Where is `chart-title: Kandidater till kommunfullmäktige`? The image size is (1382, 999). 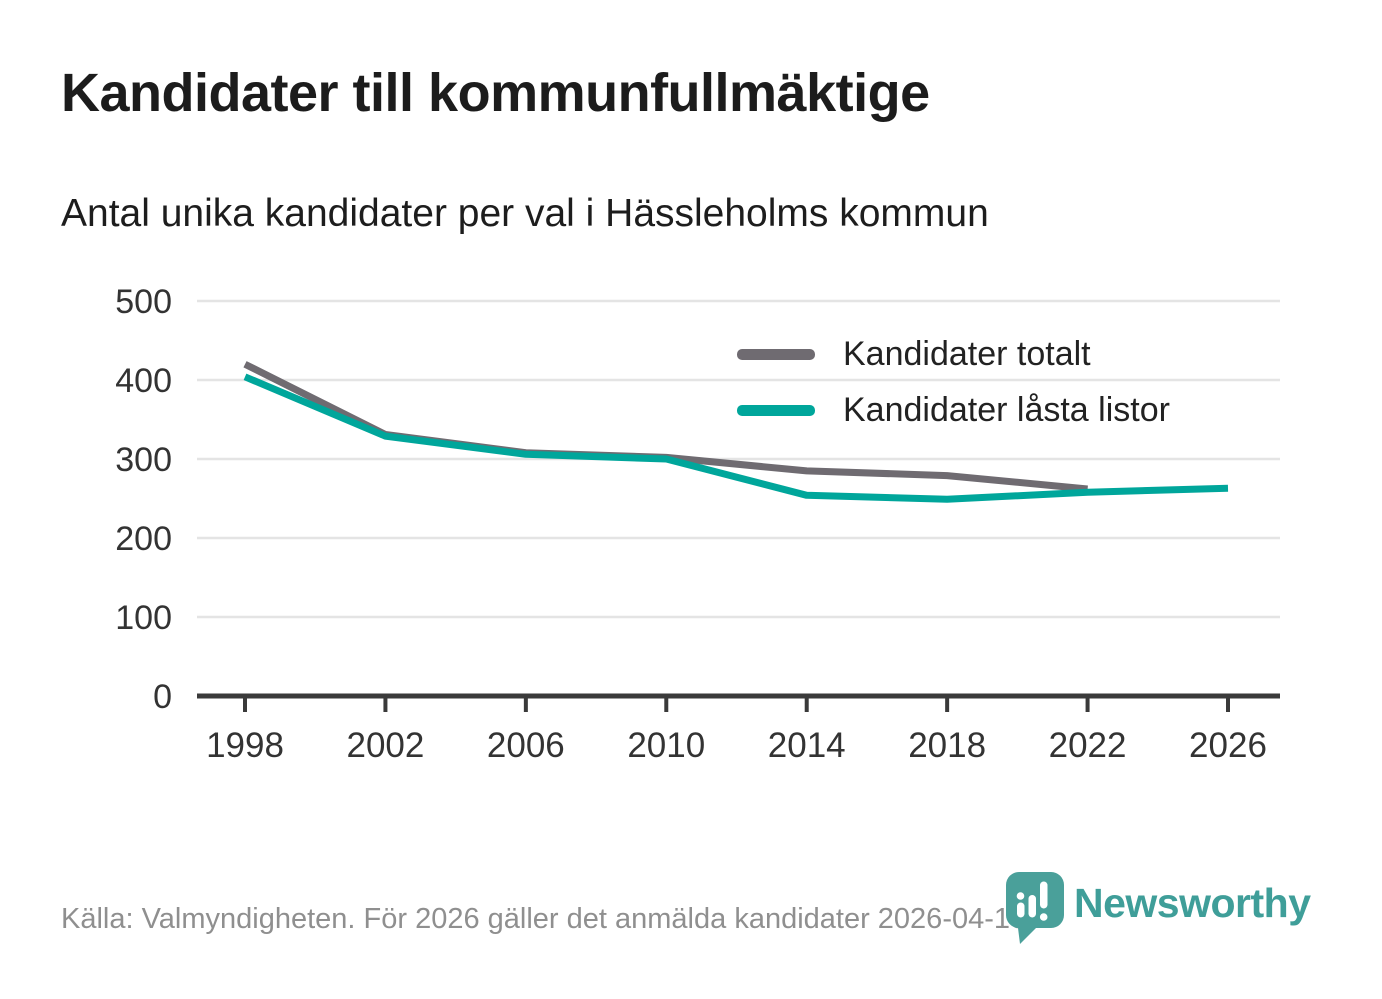 chart-title: Kandidater till kommunfullmäktige is located at coordinates (495, 93).